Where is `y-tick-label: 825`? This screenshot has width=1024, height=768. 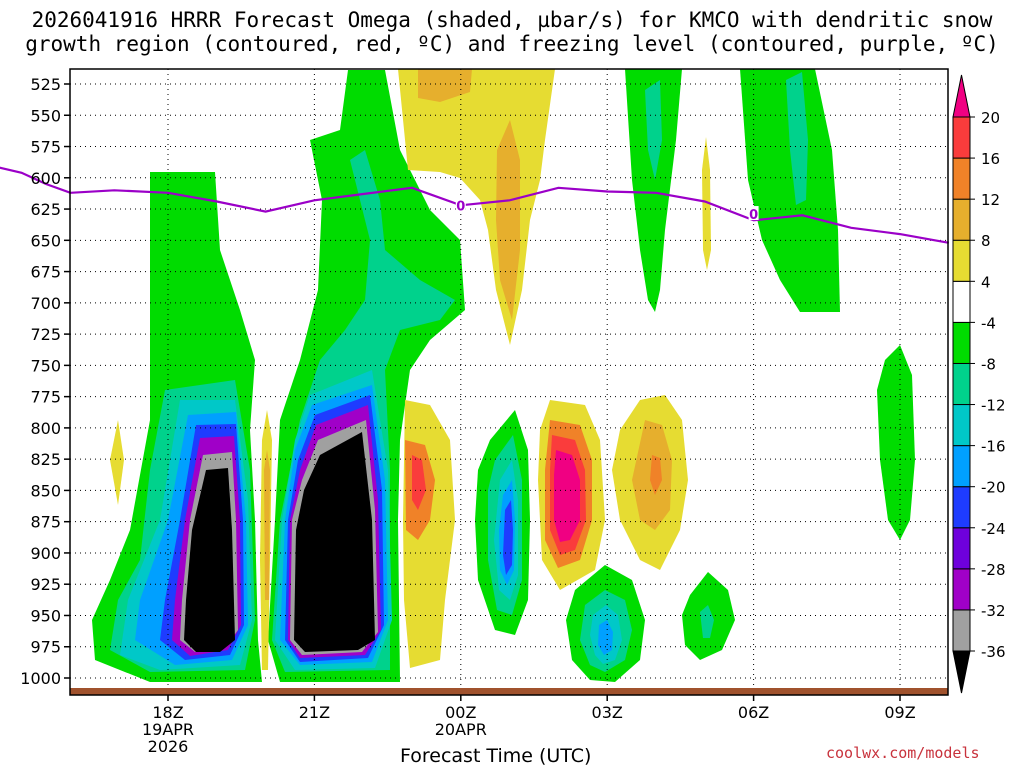
y-tick-label: 825 is located at coordinates (45, 459).